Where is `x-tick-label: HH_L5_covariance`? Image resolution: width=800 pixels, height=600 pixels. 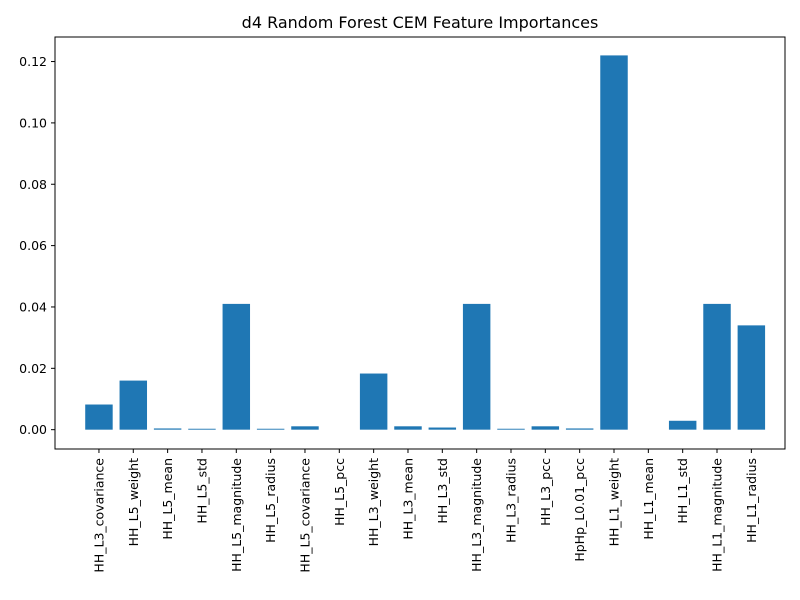
x-tick-label: HH_L5_covariance is located at coordinates (304, 515).